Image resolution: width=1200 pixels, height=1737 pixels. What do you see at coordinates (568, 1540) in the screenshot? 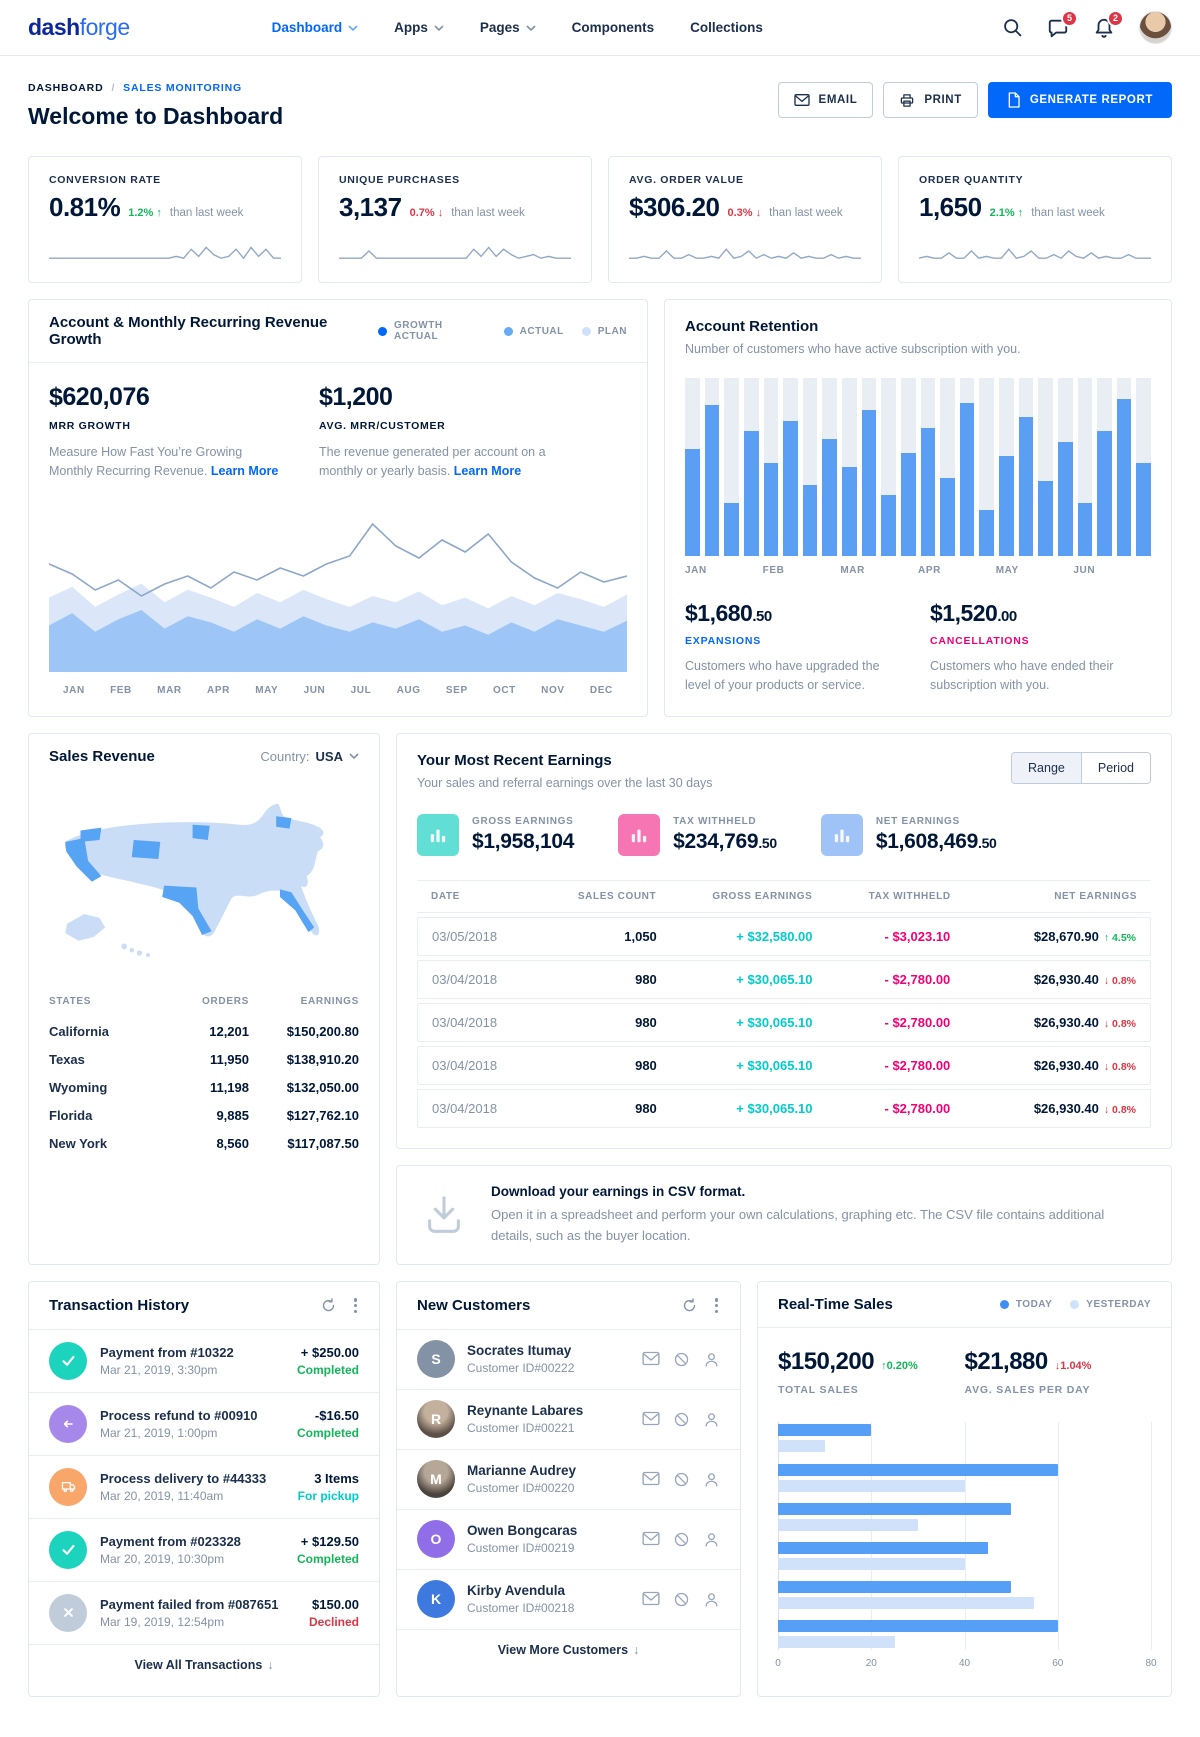
I see `customer-row: O Owen Bongcaras Customer ID#00219` at bounding box center [568, 1540].